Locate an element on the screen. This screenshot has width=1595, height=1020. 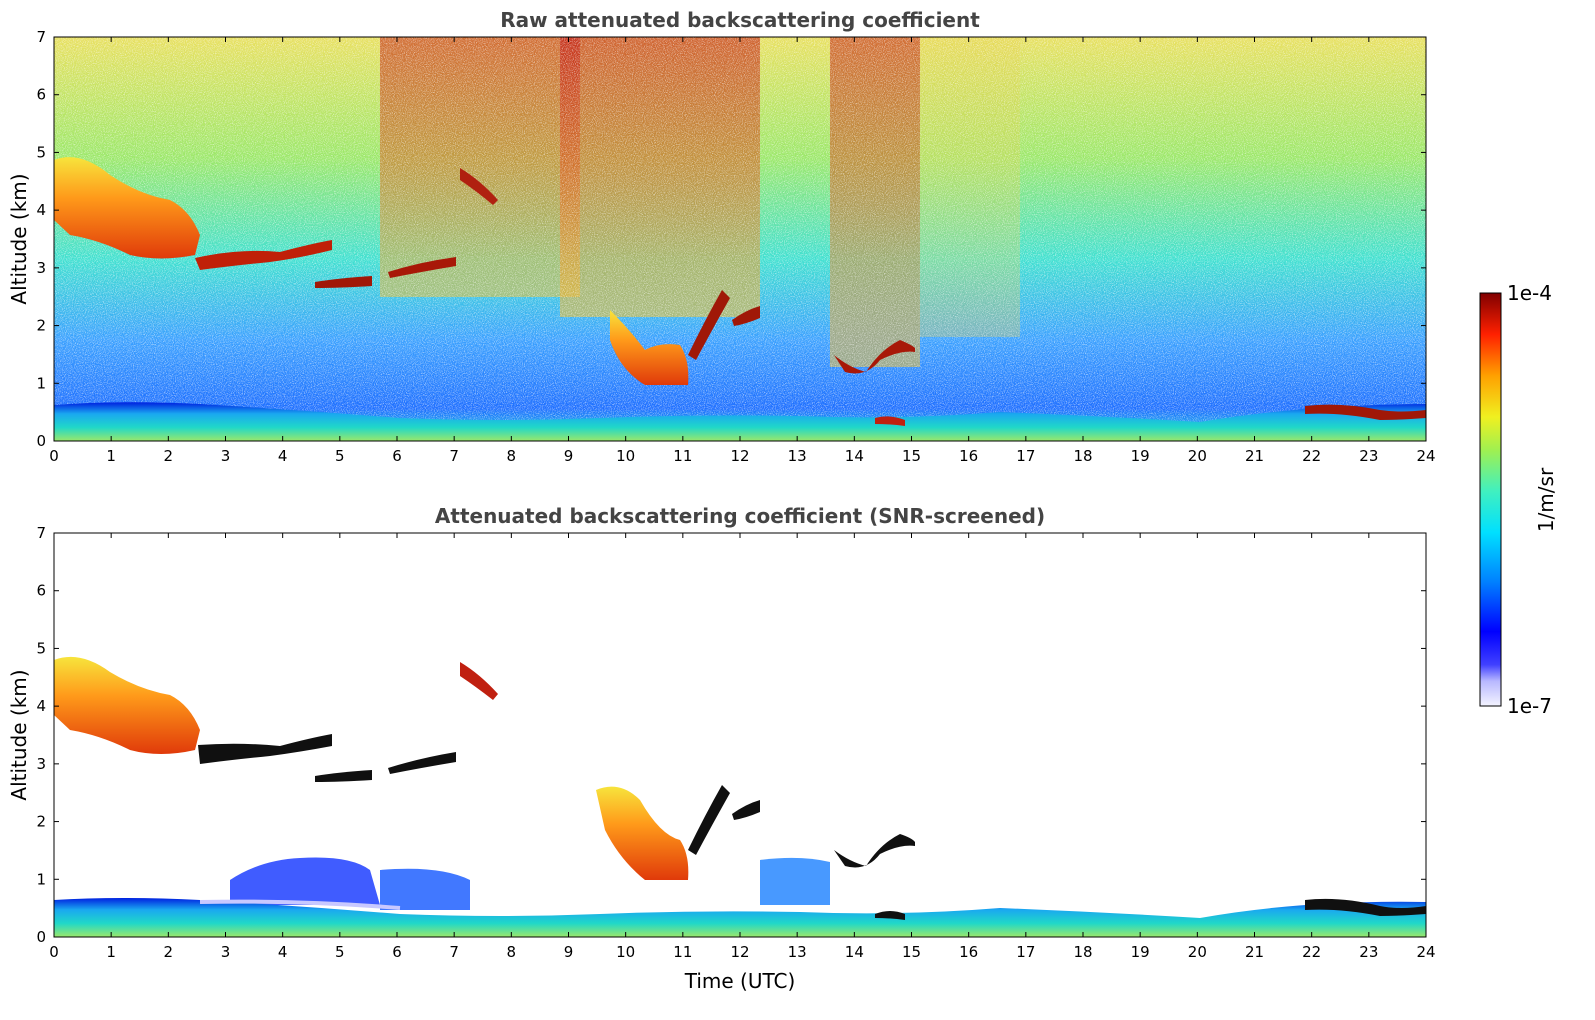
x-tick-label: 3 is located at coordinates (226, 456).